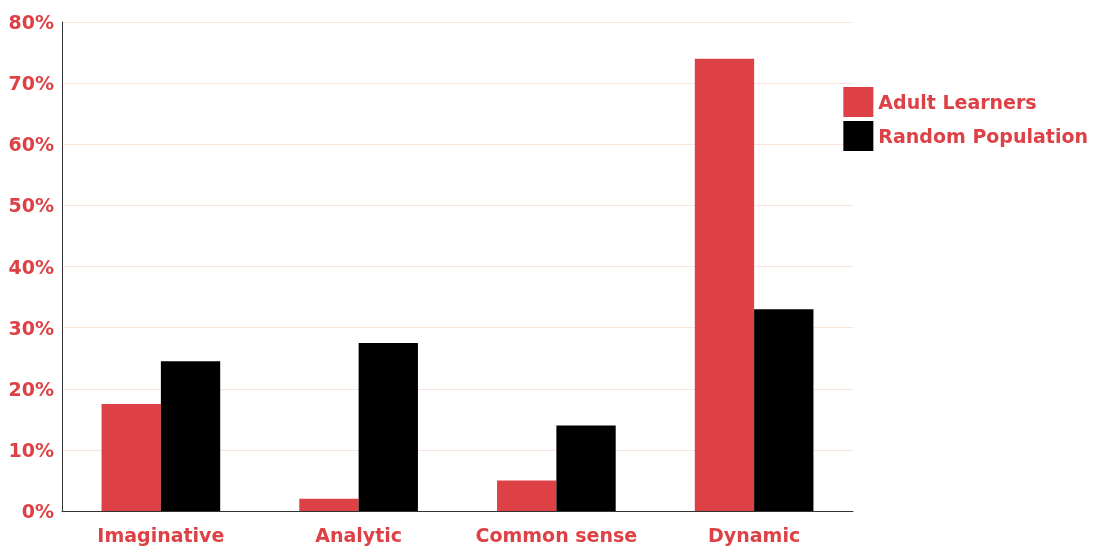  Describe the element at coordinates (31, 327) in the screenshot. I see `y-tick-label: 30%` at that location.